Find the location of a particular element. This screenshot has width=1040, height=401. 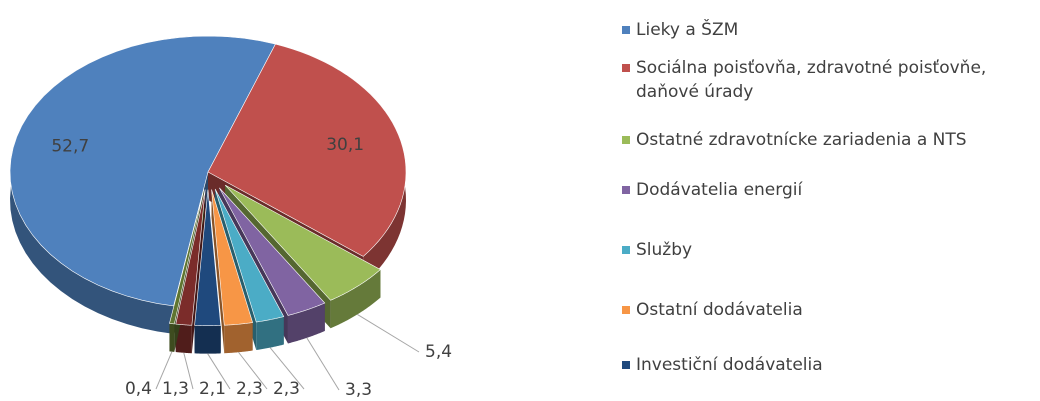

legend-item: Ostatné zdravotnícke zariadenia a NTS is located at coordinates (827, 140).